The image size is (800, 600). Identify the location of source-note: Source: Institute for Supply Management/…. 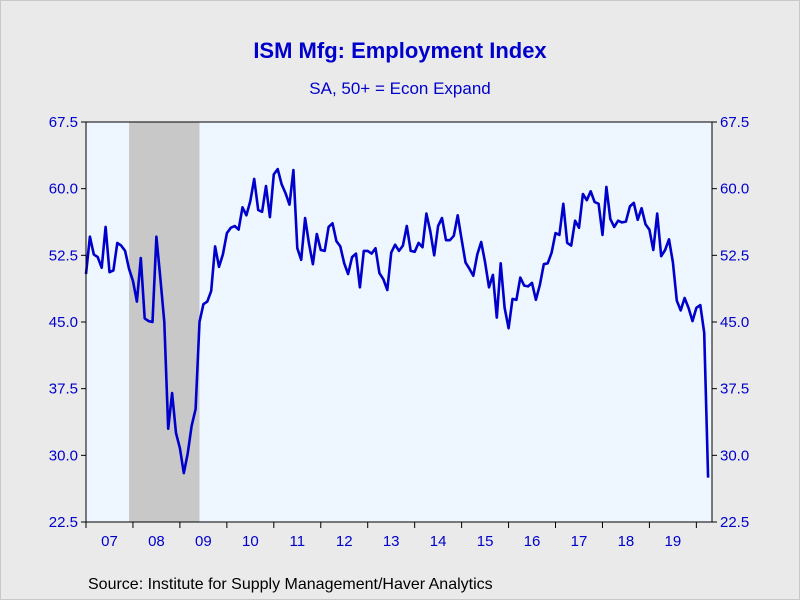
(290, 584).